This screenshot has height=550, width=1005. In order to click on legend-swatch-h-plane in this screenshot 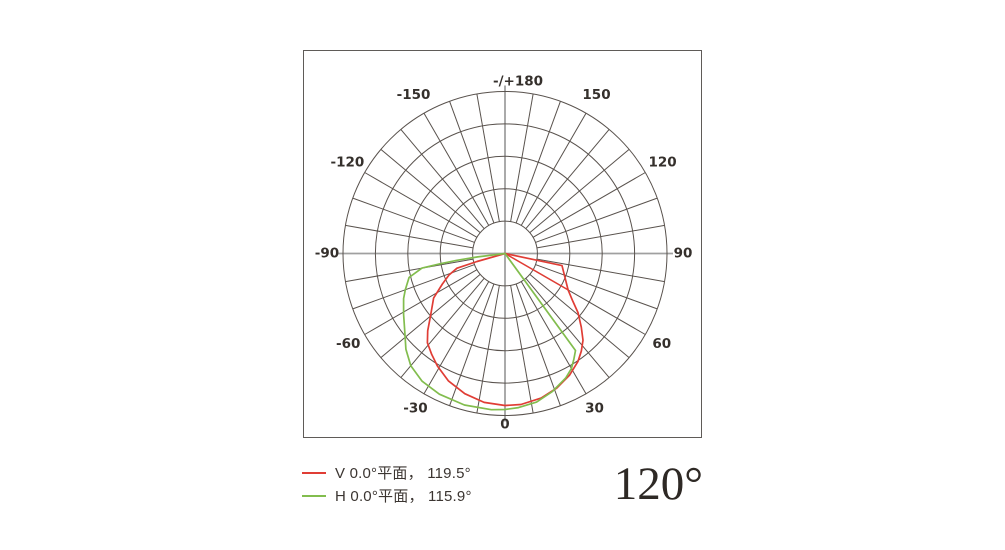, I will do `click(314, 495)`.